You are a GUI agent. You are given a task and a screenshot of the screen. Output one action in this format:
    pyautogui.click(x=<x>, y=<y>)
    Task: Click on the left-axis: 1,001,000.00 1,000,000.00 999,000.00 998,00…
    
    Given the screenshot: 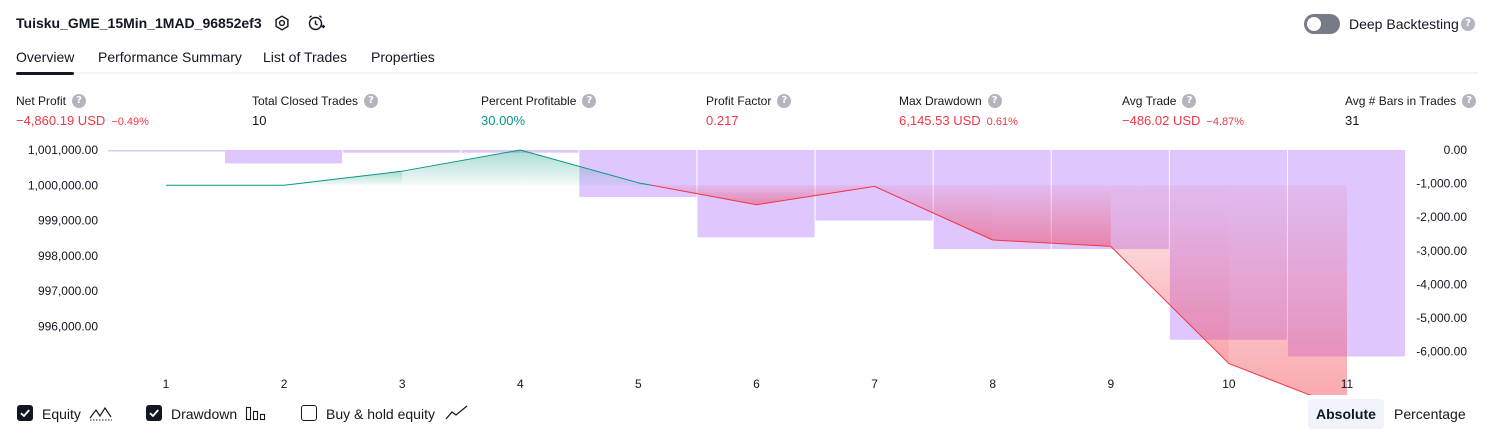 What is the action you would take?
    pyautogui.click(x=63, y=238)
    